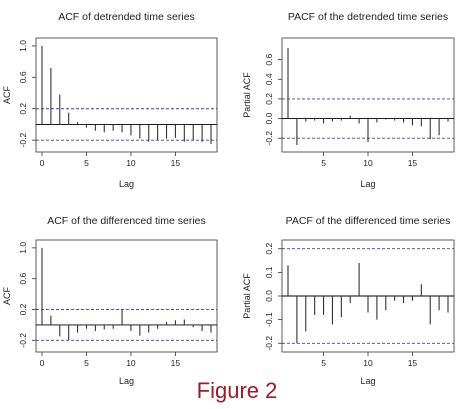 The height and width of the screenshot is (409, 474). Describe the element at coordinates (368, 17) in the screenshot. I see `chart-title: PACF of the detrended time series` at that location.